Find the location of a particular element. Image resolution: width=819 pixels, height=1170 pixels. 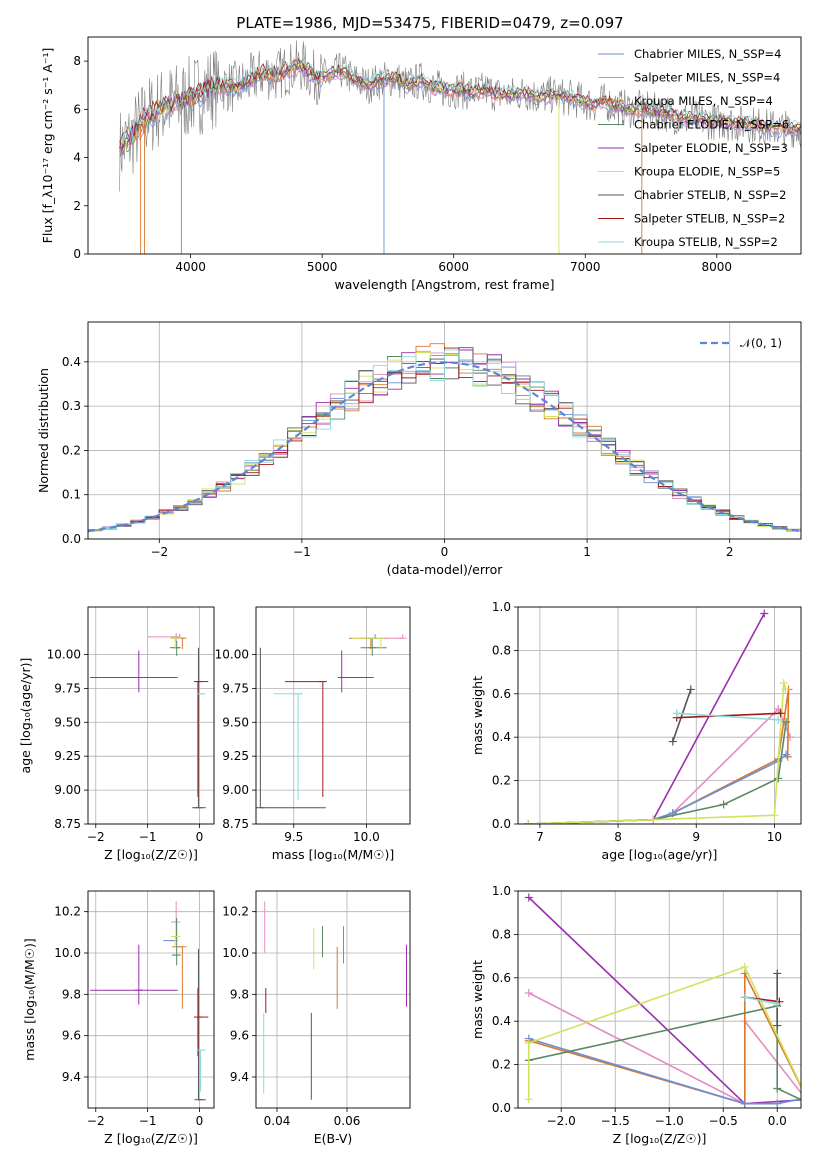

x-axis-label: mass [log₁₀(M/M☉)] is located at coordinates (333, 854).